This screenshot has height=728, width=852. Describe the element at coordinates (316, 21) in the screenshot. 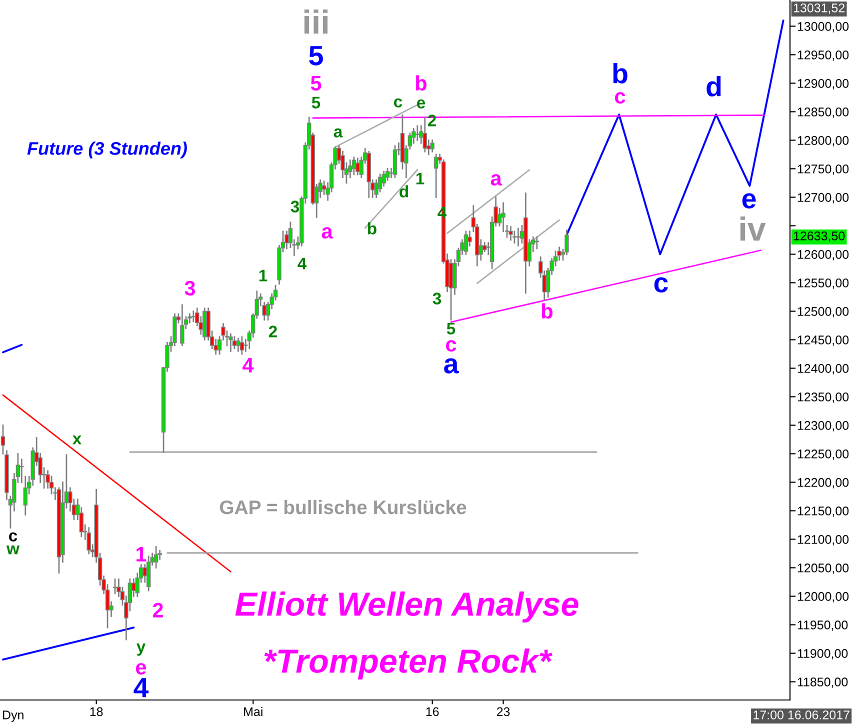

I see `annotation: iii` at that location.